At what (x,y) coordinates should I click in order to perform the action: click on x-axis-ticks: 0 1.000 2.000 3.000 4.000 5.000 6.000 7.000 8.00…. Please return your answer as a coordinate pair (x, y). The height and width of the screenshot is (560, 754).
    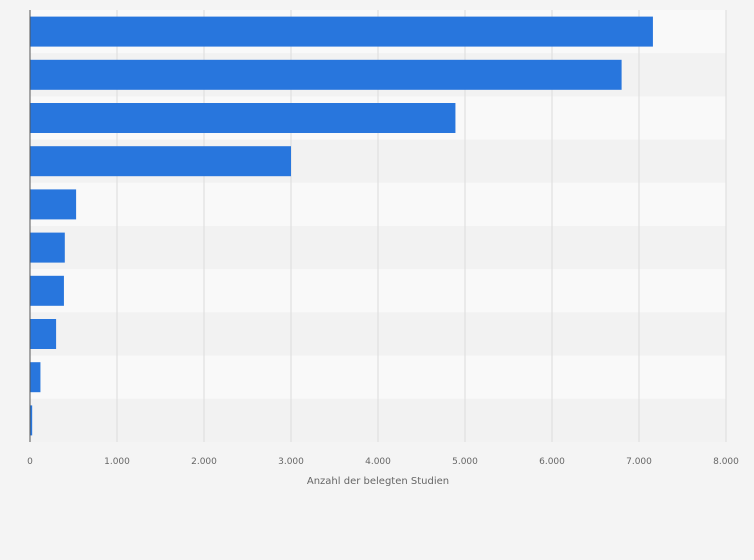
    Looking at the image, I should click on (383, 462).